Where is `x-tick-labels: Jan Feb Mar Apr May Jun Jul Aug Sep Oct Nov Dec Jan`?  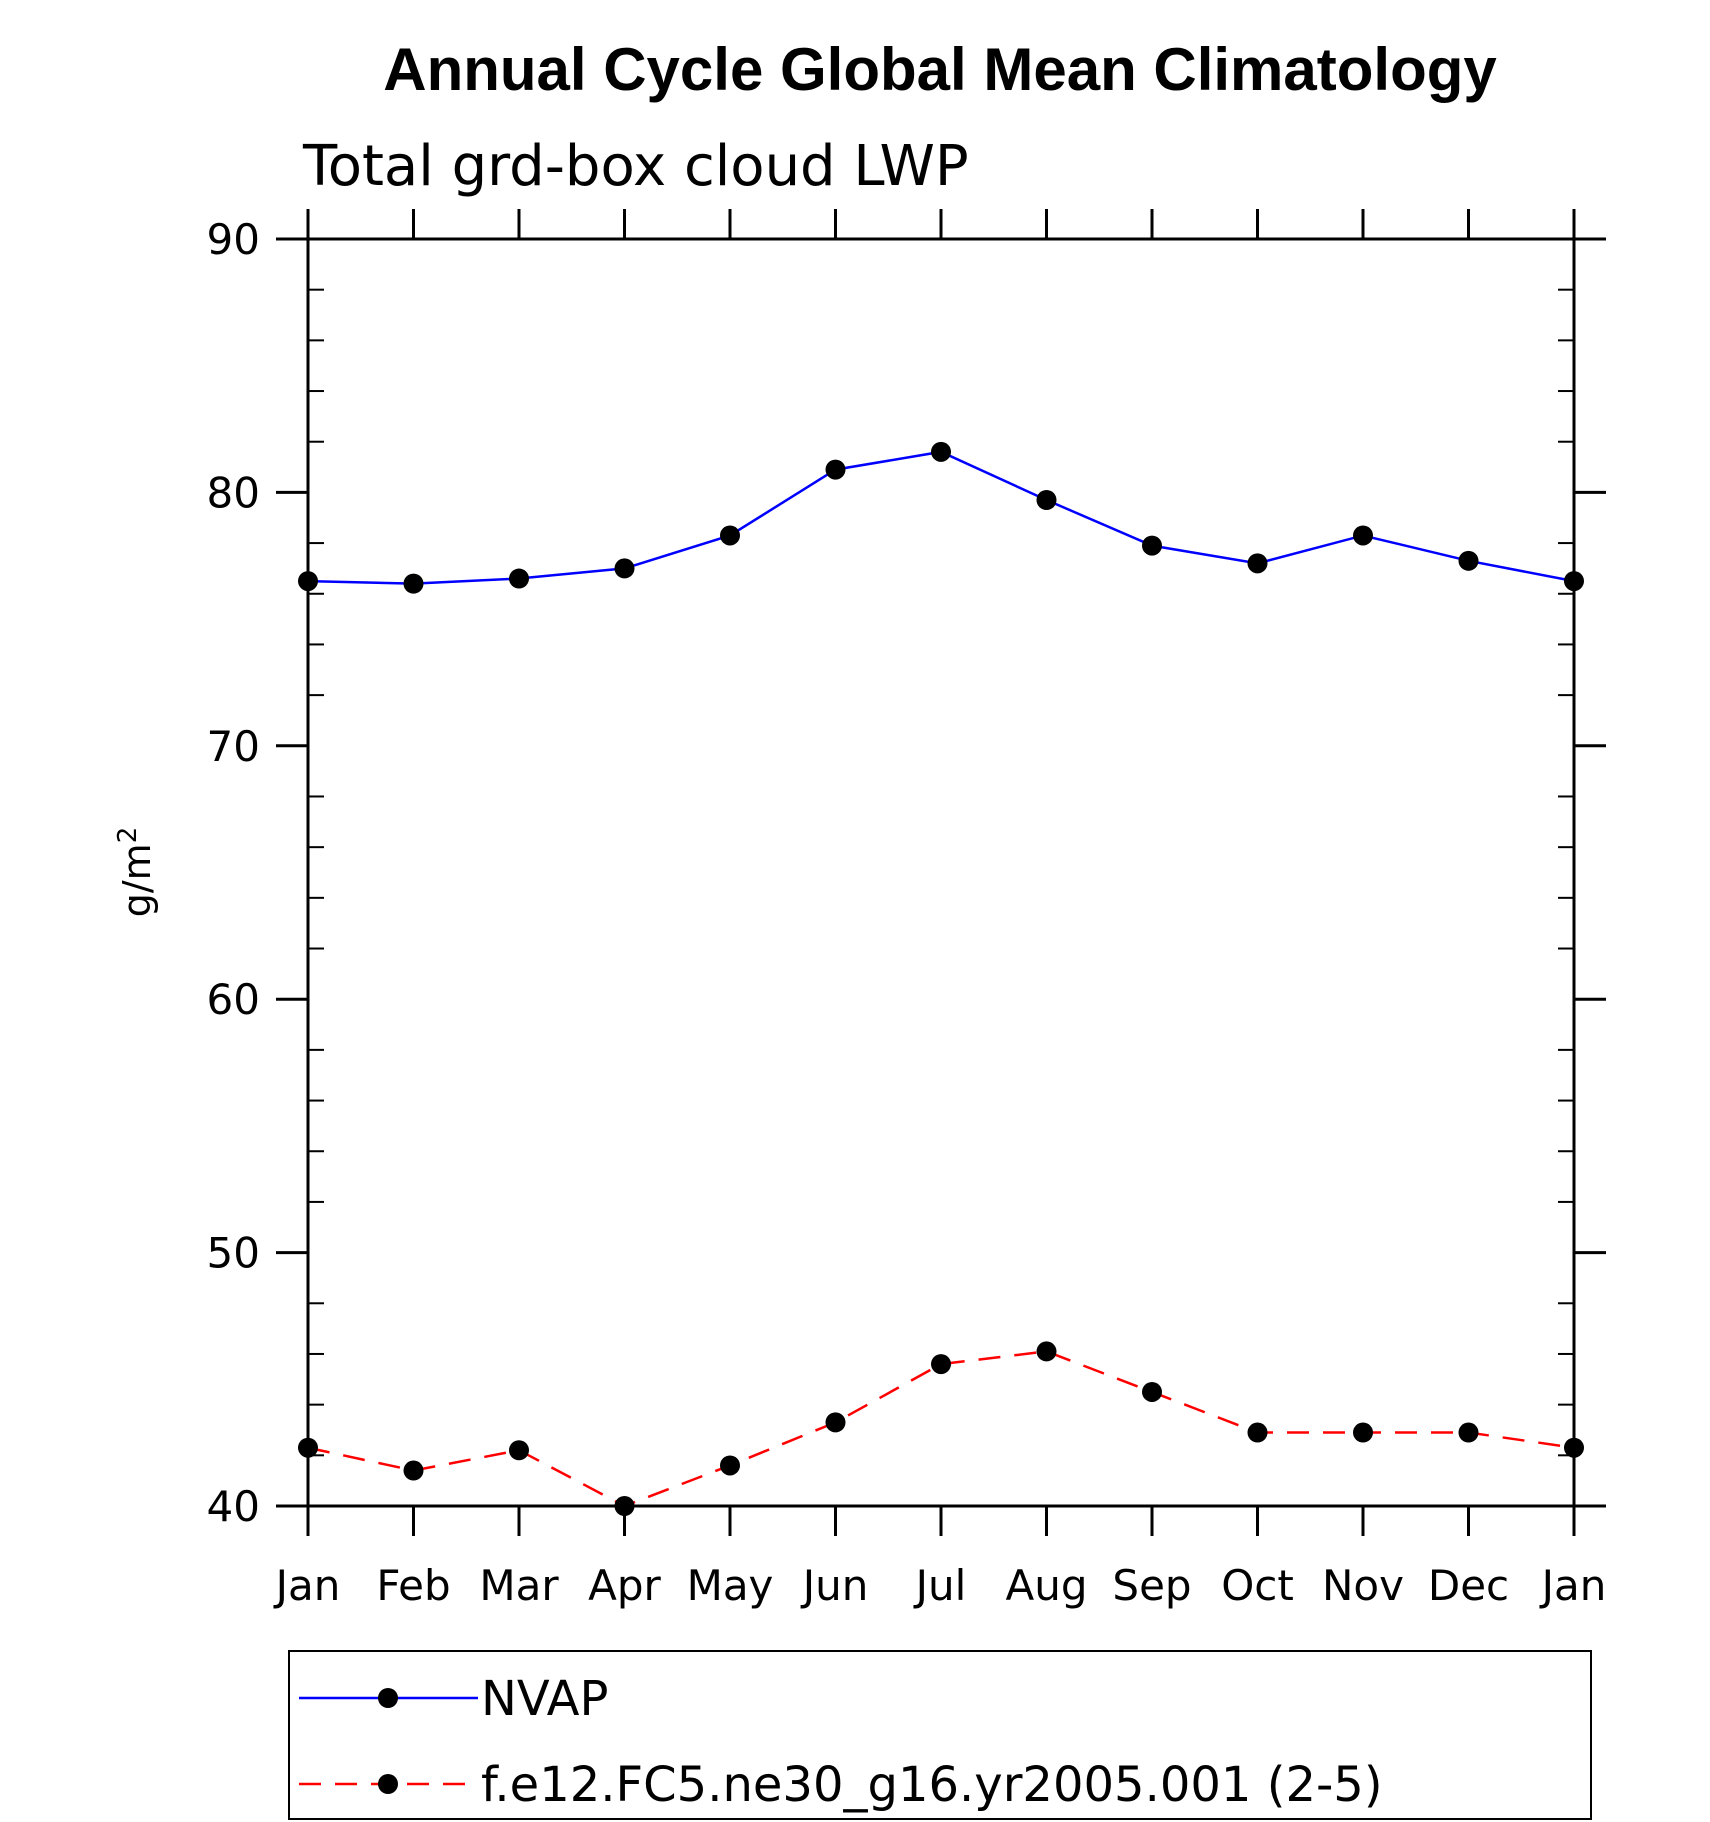 x-tick-labels: Jan Feb Mar Apr May Jun Jul Aug Sep Oct Nov Dec Jan is located at coordinates (940, 1585).